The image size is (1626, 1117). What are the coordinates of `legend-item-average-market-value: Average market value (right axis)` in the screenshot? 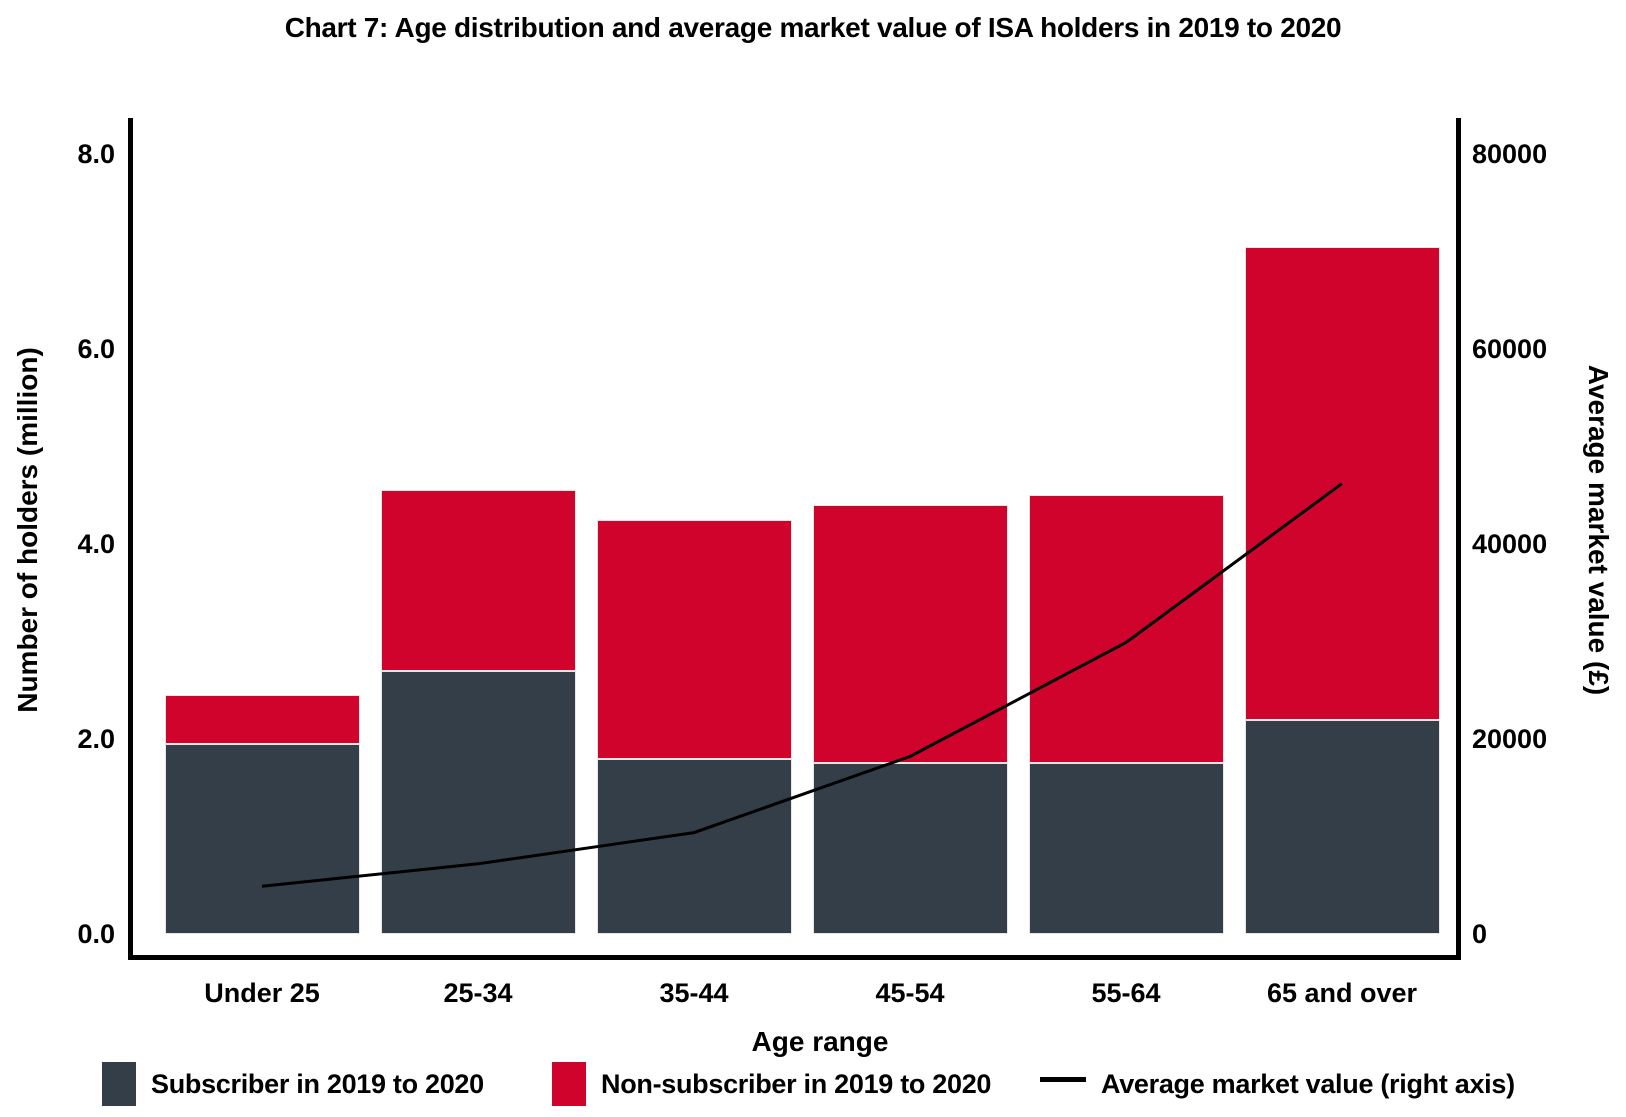 It's located at (1277, 1084).